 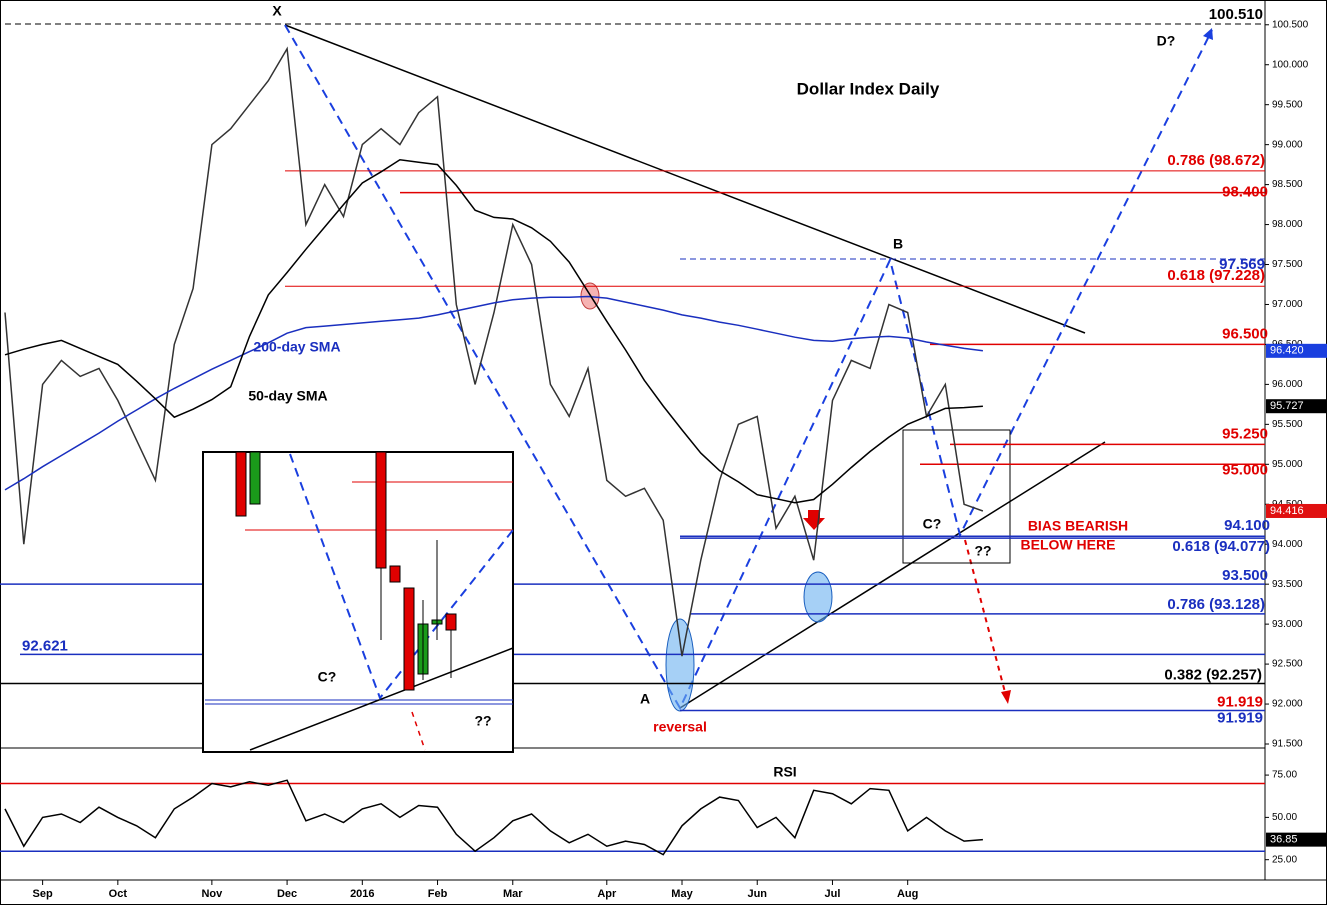 I want to click on x-tick-label: Mar, so click(x=513, y=894).